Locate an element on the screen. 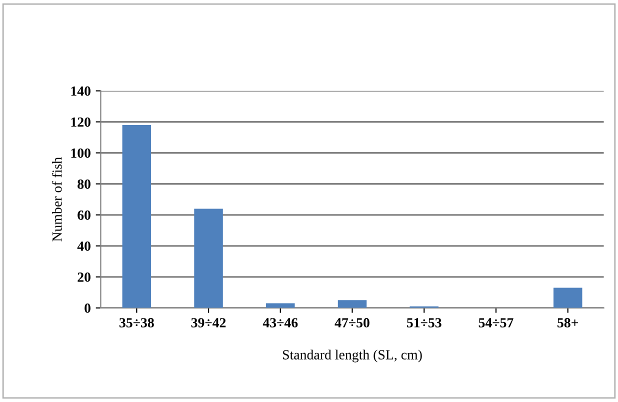 This screenshot has width=618, height=402. y-tick-label: 60 is located at coordinates (84, 215).